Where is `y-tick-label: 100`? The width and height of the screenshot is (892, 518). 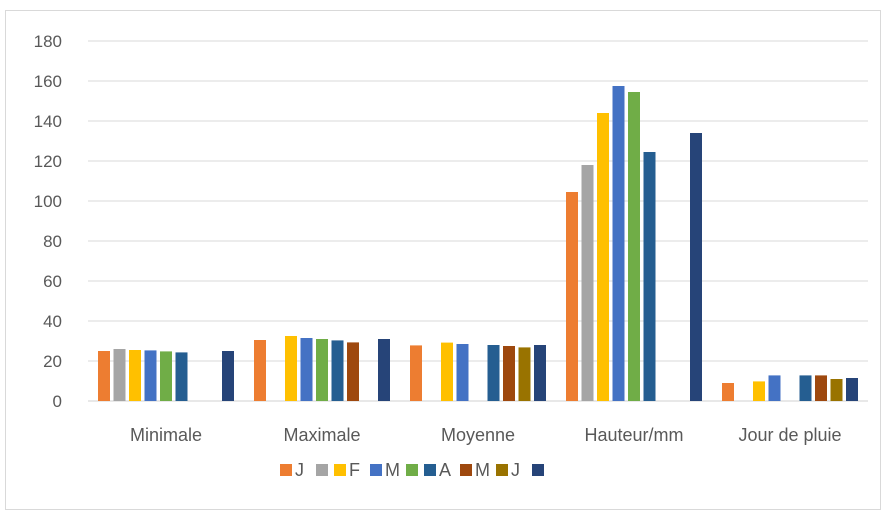
y-tick-label: 100 is located at coordinates (48, 201).